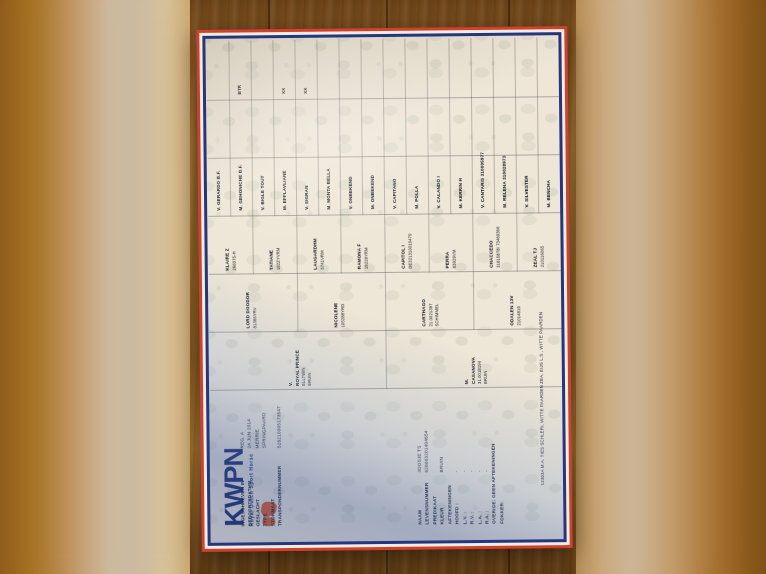 The width and height of the screenshot is (766, 574). What do you see at coordinates (485, 377) in the screenshot?
I see `gen1-dam-colour: BRUIN` at bounding box center [485, 377].